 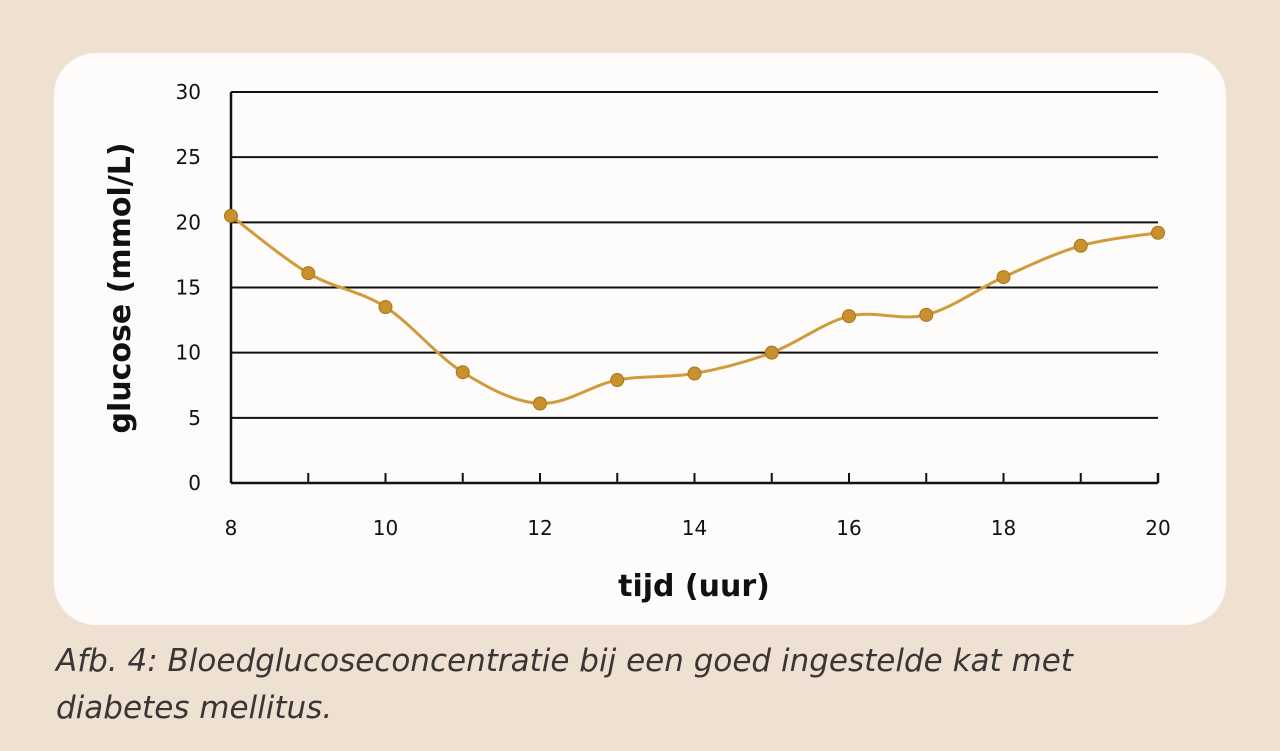 What do you see at coordinates (694, 586) in the screenshot?
I see `x-axis-title: tijd (uur)` at bounding box center [694, 586].